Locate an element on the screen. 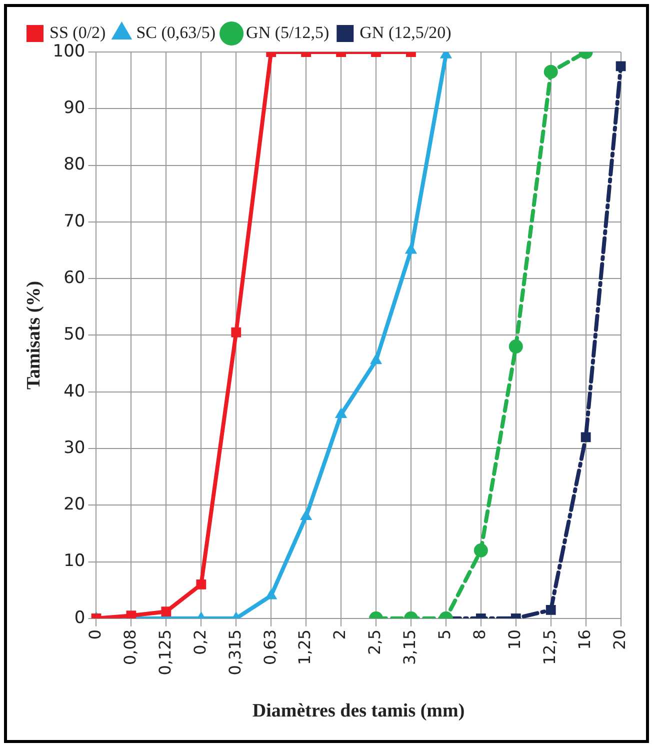  x-tick-label: 8 is located at coordinates (480, 634).